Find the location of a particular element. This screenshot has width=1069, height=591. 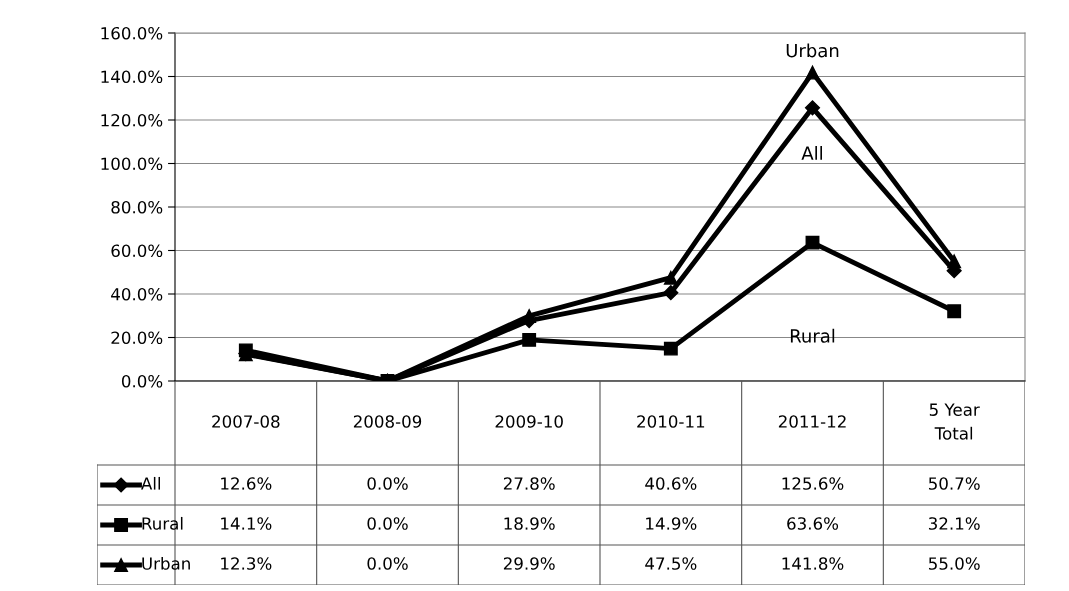

y-tick-label: 160.0% is located at coordinates (132, 33).